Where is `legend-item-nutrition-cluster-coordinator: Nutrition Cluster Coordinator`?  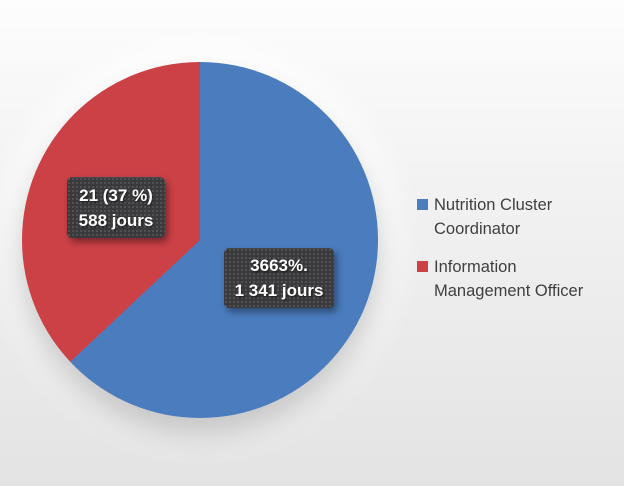
legend-item-nutrition-cluster-coordinator: Nutrition Cluster Coordinator is located at coordinates (514, 217).